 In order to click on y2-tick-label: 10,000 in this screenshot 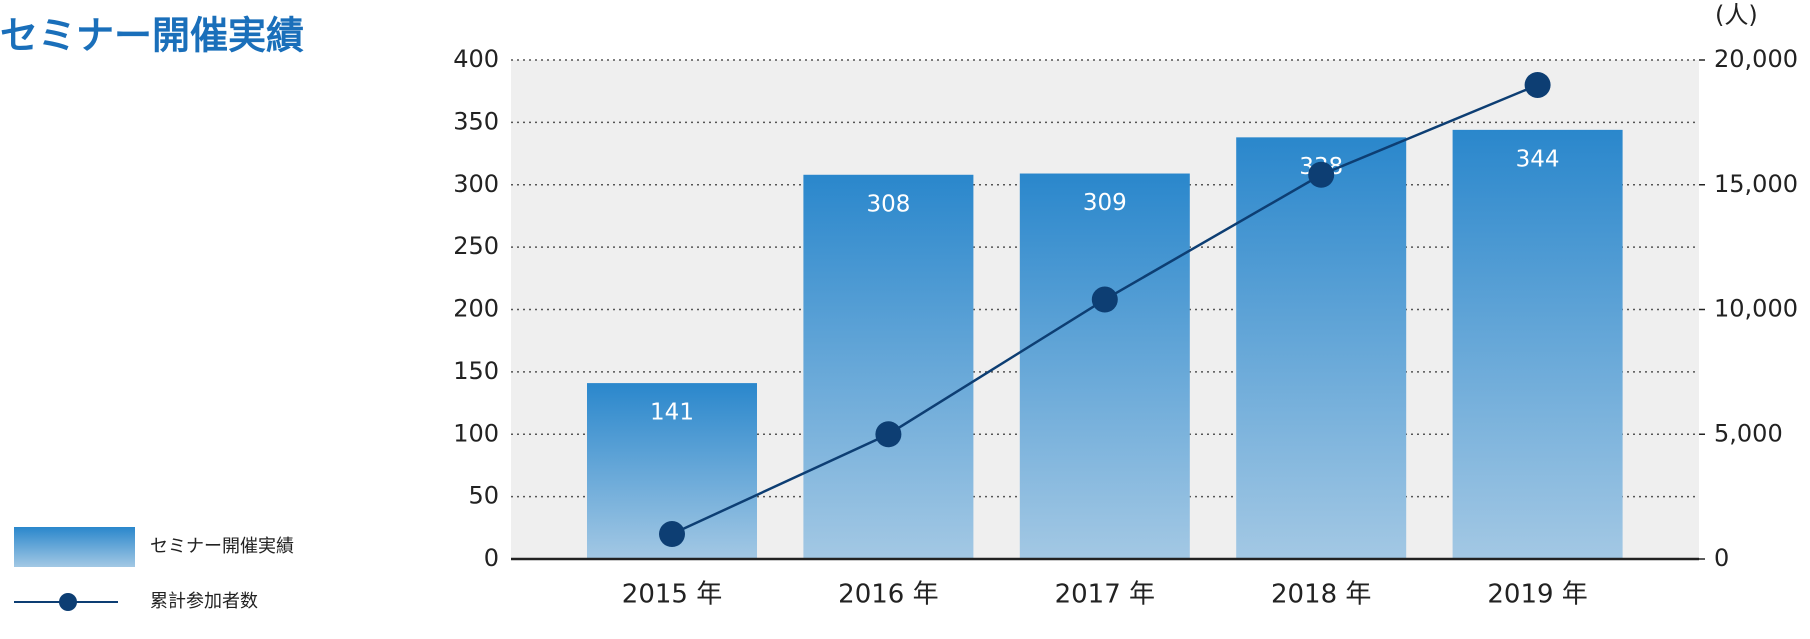, I will do `click(1756, 309)`.